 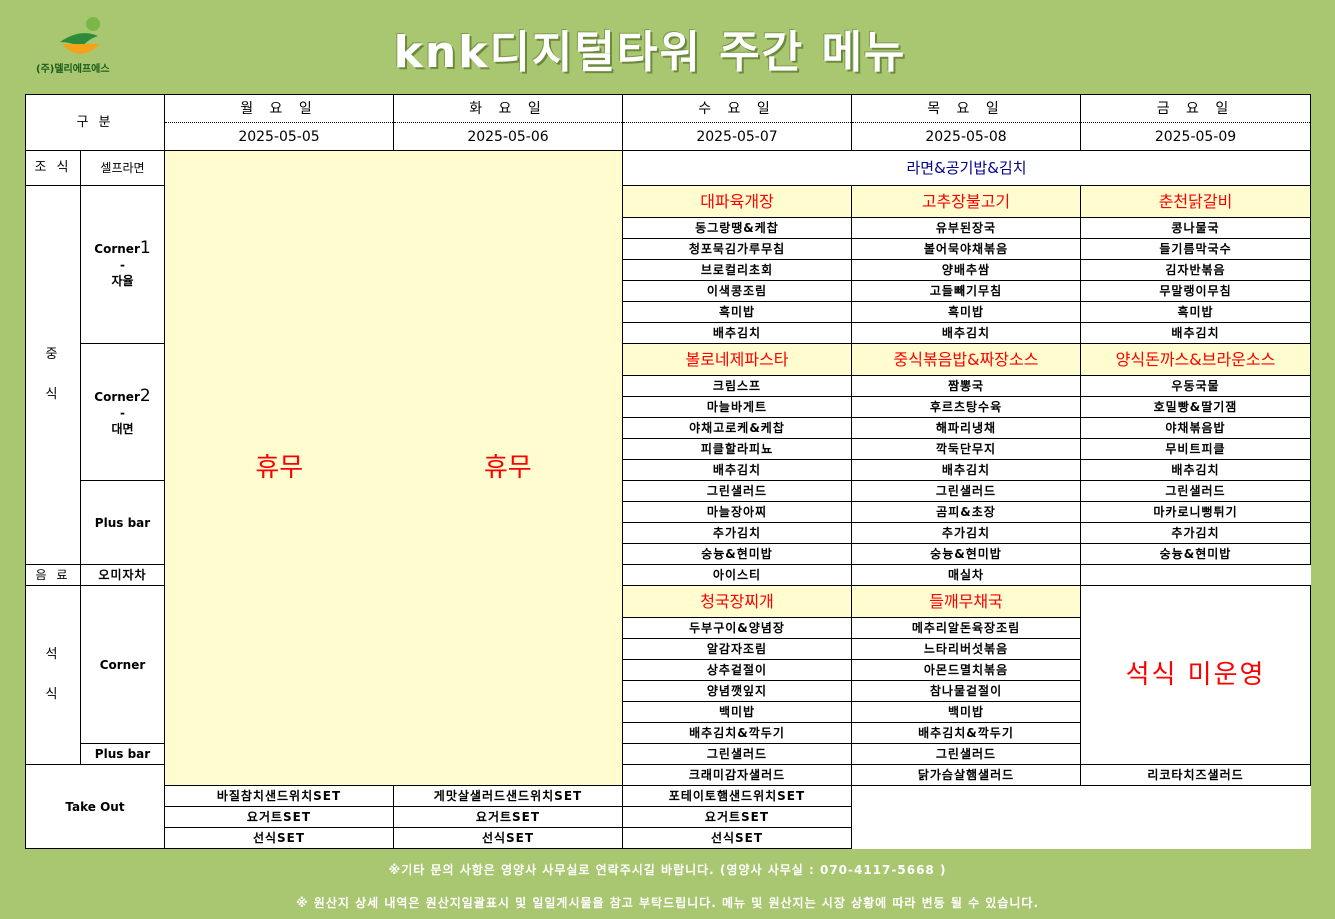 What do you see at coordinates (508, 838) in the screenshot?
I see `menu-item: 선식SET` at bounding box center [508, 838].